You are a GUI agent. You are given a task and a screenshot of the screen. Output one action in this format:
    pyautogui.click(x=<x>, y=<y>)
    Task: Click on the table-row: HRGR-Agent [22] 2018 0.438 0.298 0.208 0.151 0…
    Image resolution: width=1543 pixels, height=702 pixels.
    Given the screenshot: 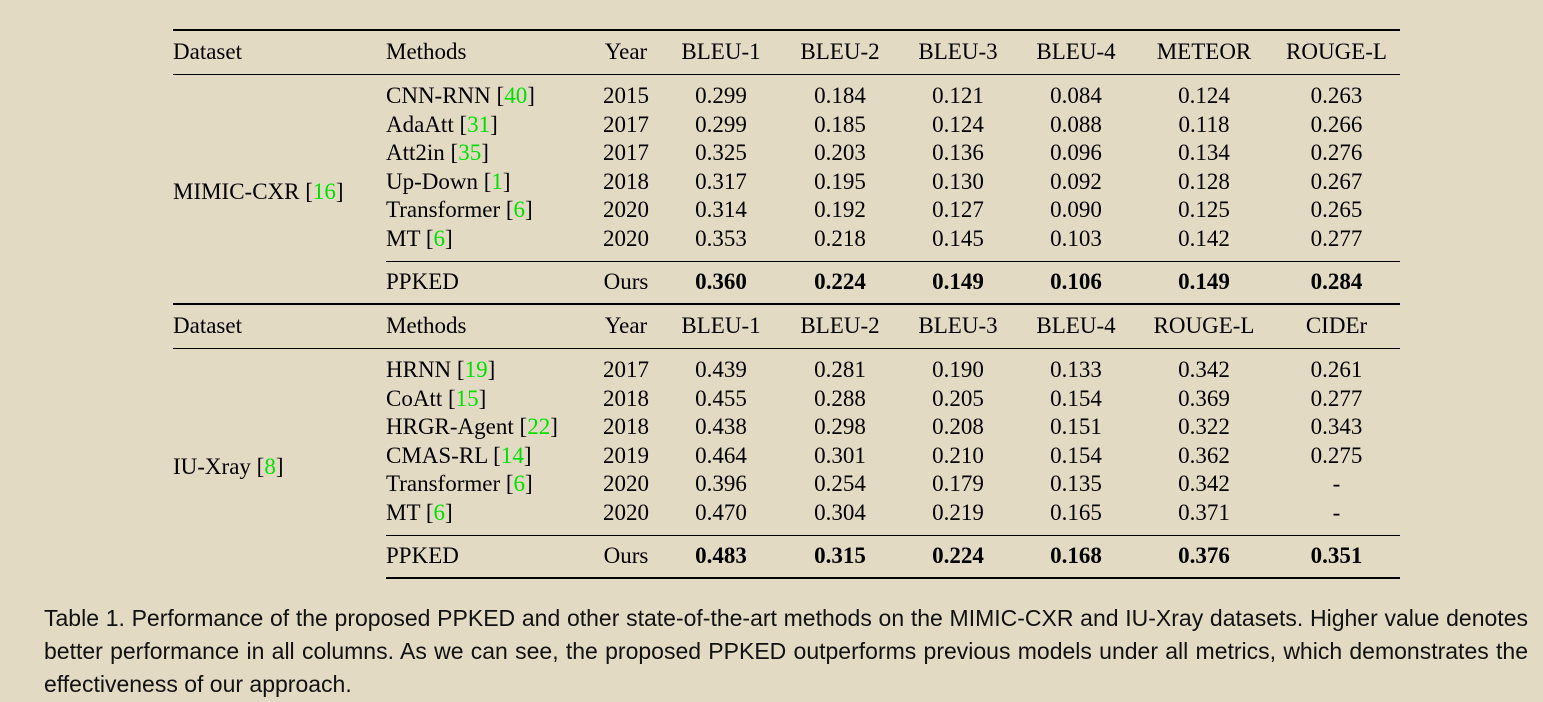 What is the action you would take?
    pyautogui.click(x=786, y=427)
    